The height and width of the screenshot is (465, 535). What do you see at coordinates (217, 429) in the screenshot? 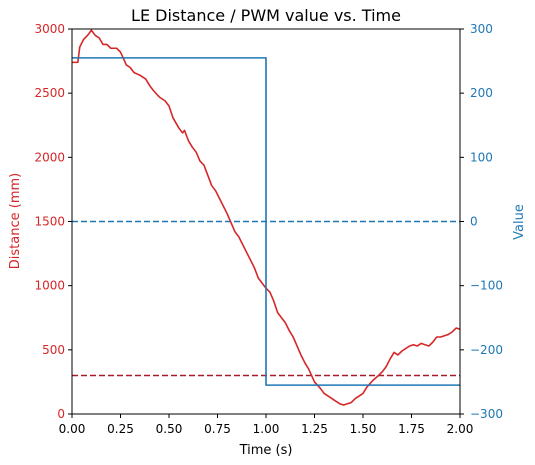
I see `x-tick-label: 0.75` at bounding box center [217, 429].